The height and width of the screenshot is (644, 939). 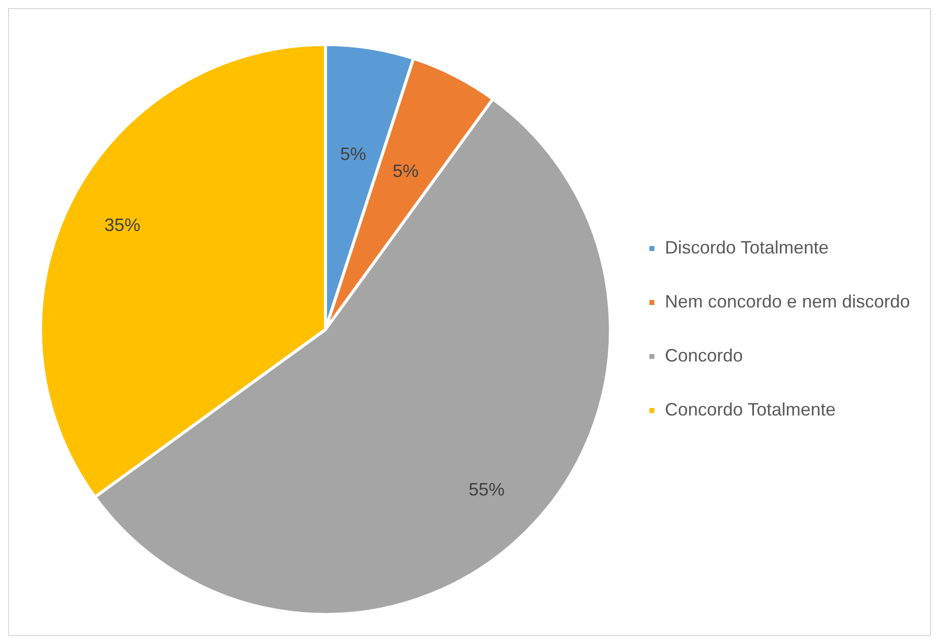 I want to click on data-label: 35%, so click(x=122, y=224).